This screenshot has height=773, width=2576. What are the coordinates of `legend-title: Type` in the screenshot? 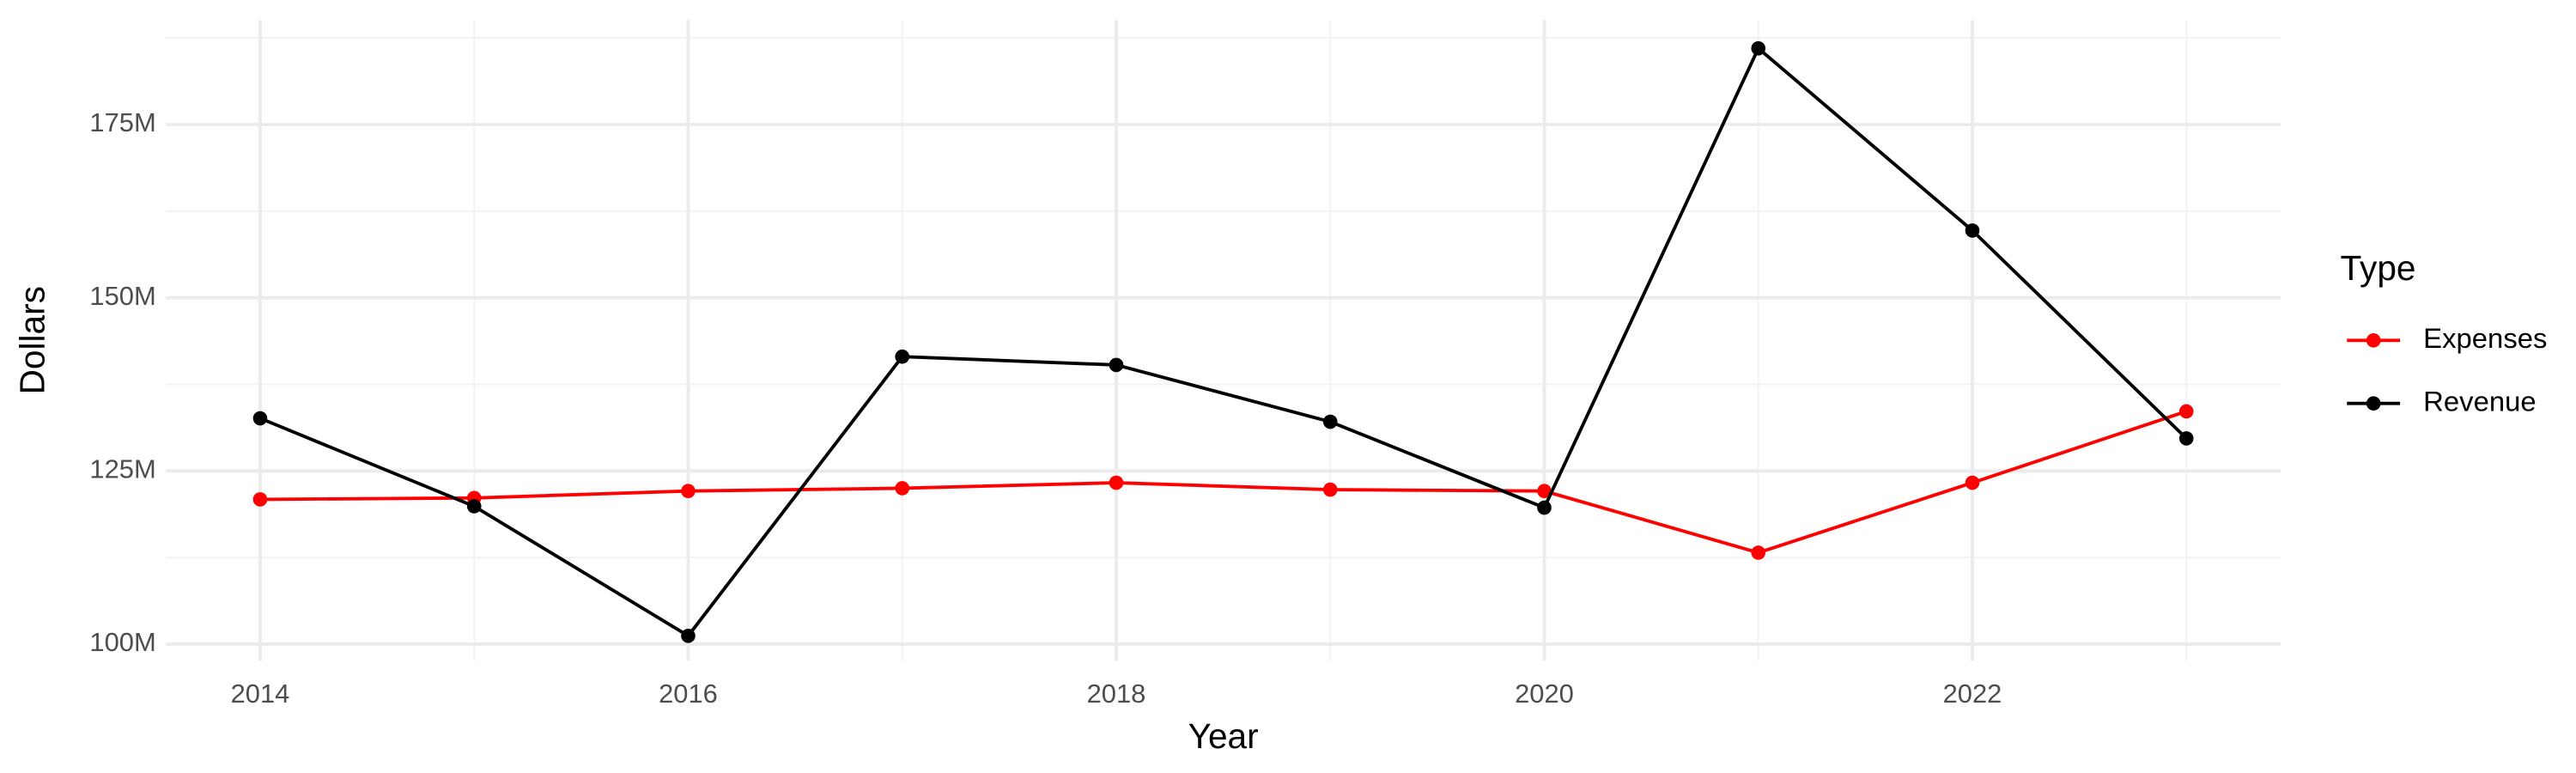 It's located at (2378, 268).